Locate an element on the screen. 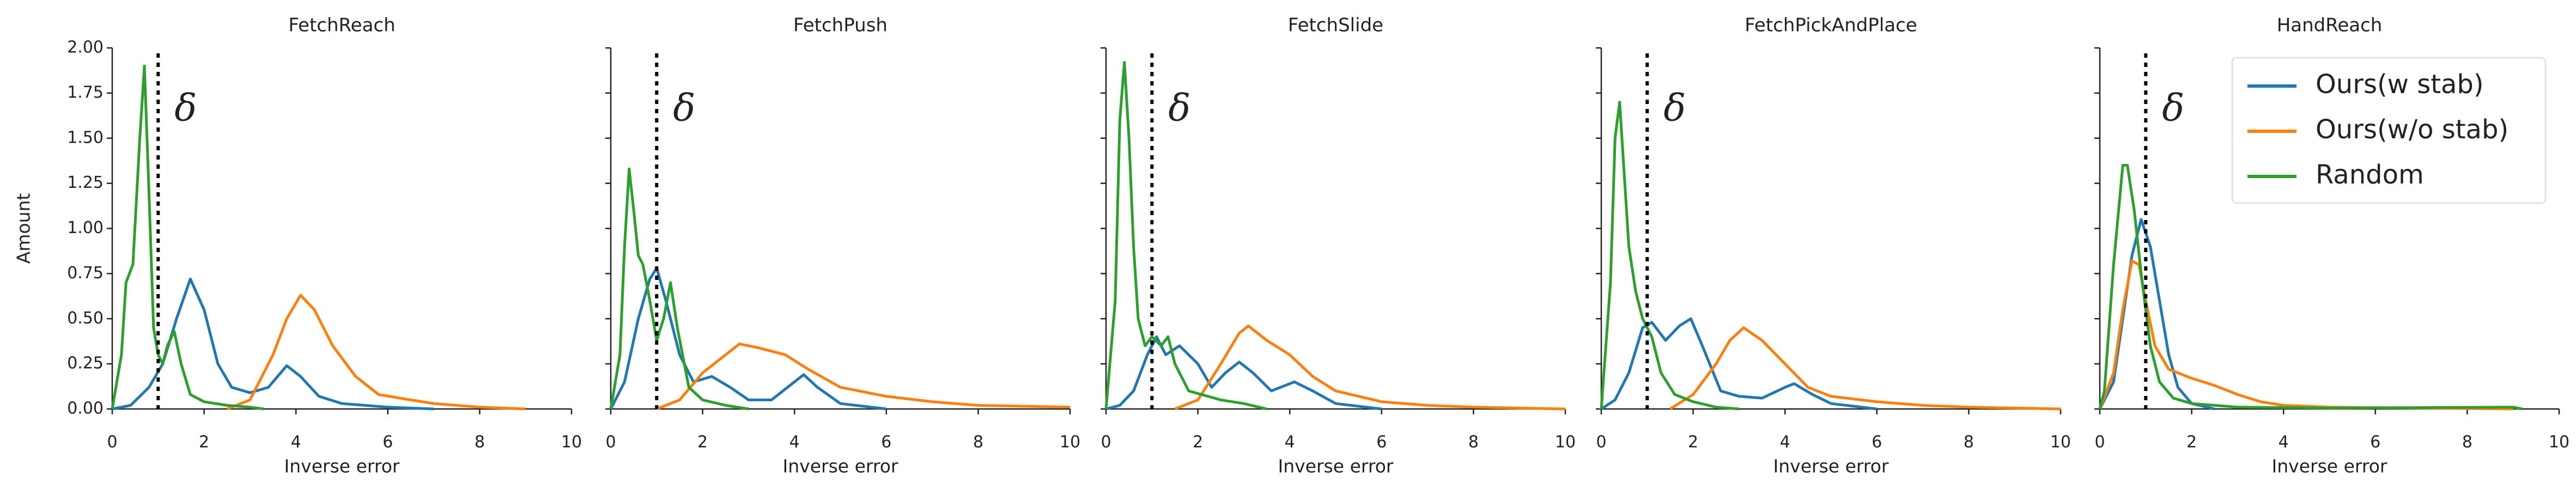  subplot-title: FetchPickAndPlace is located at coordinates (1831, 26).